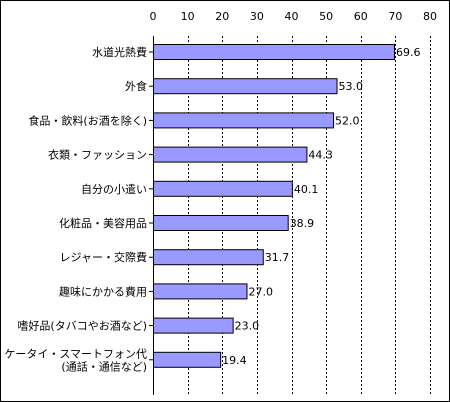 The image size is (450, 402). I want to click on x-tick-label: 40, so click(292, 16).